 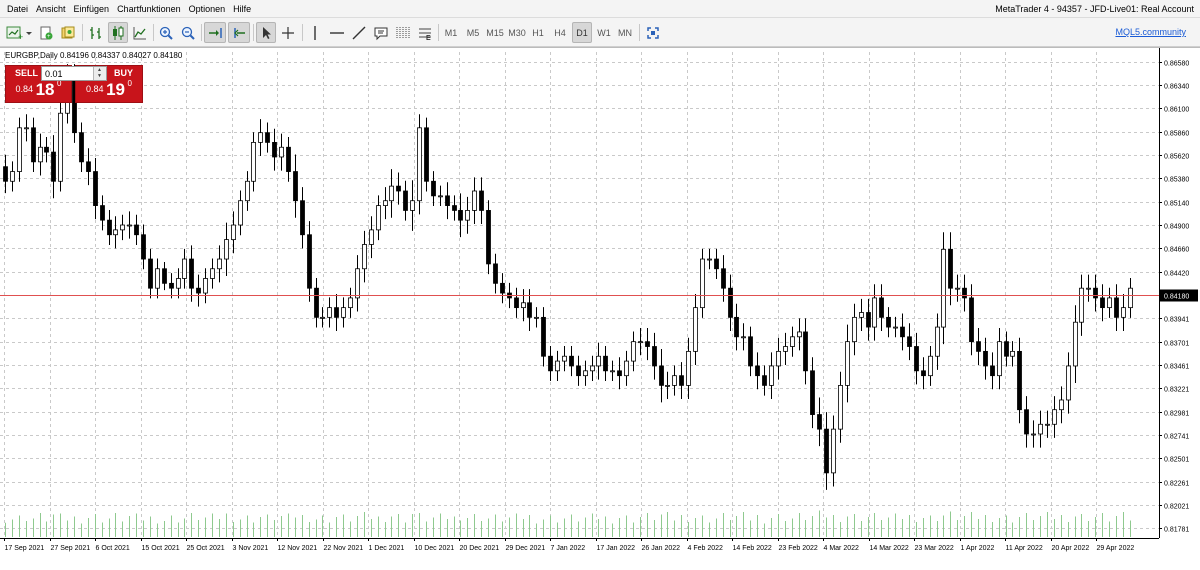 What do you see at coordinates (495, 32) in the screenshot?
I see `timeframe-m15: M15` at bounding box center [495, 32].